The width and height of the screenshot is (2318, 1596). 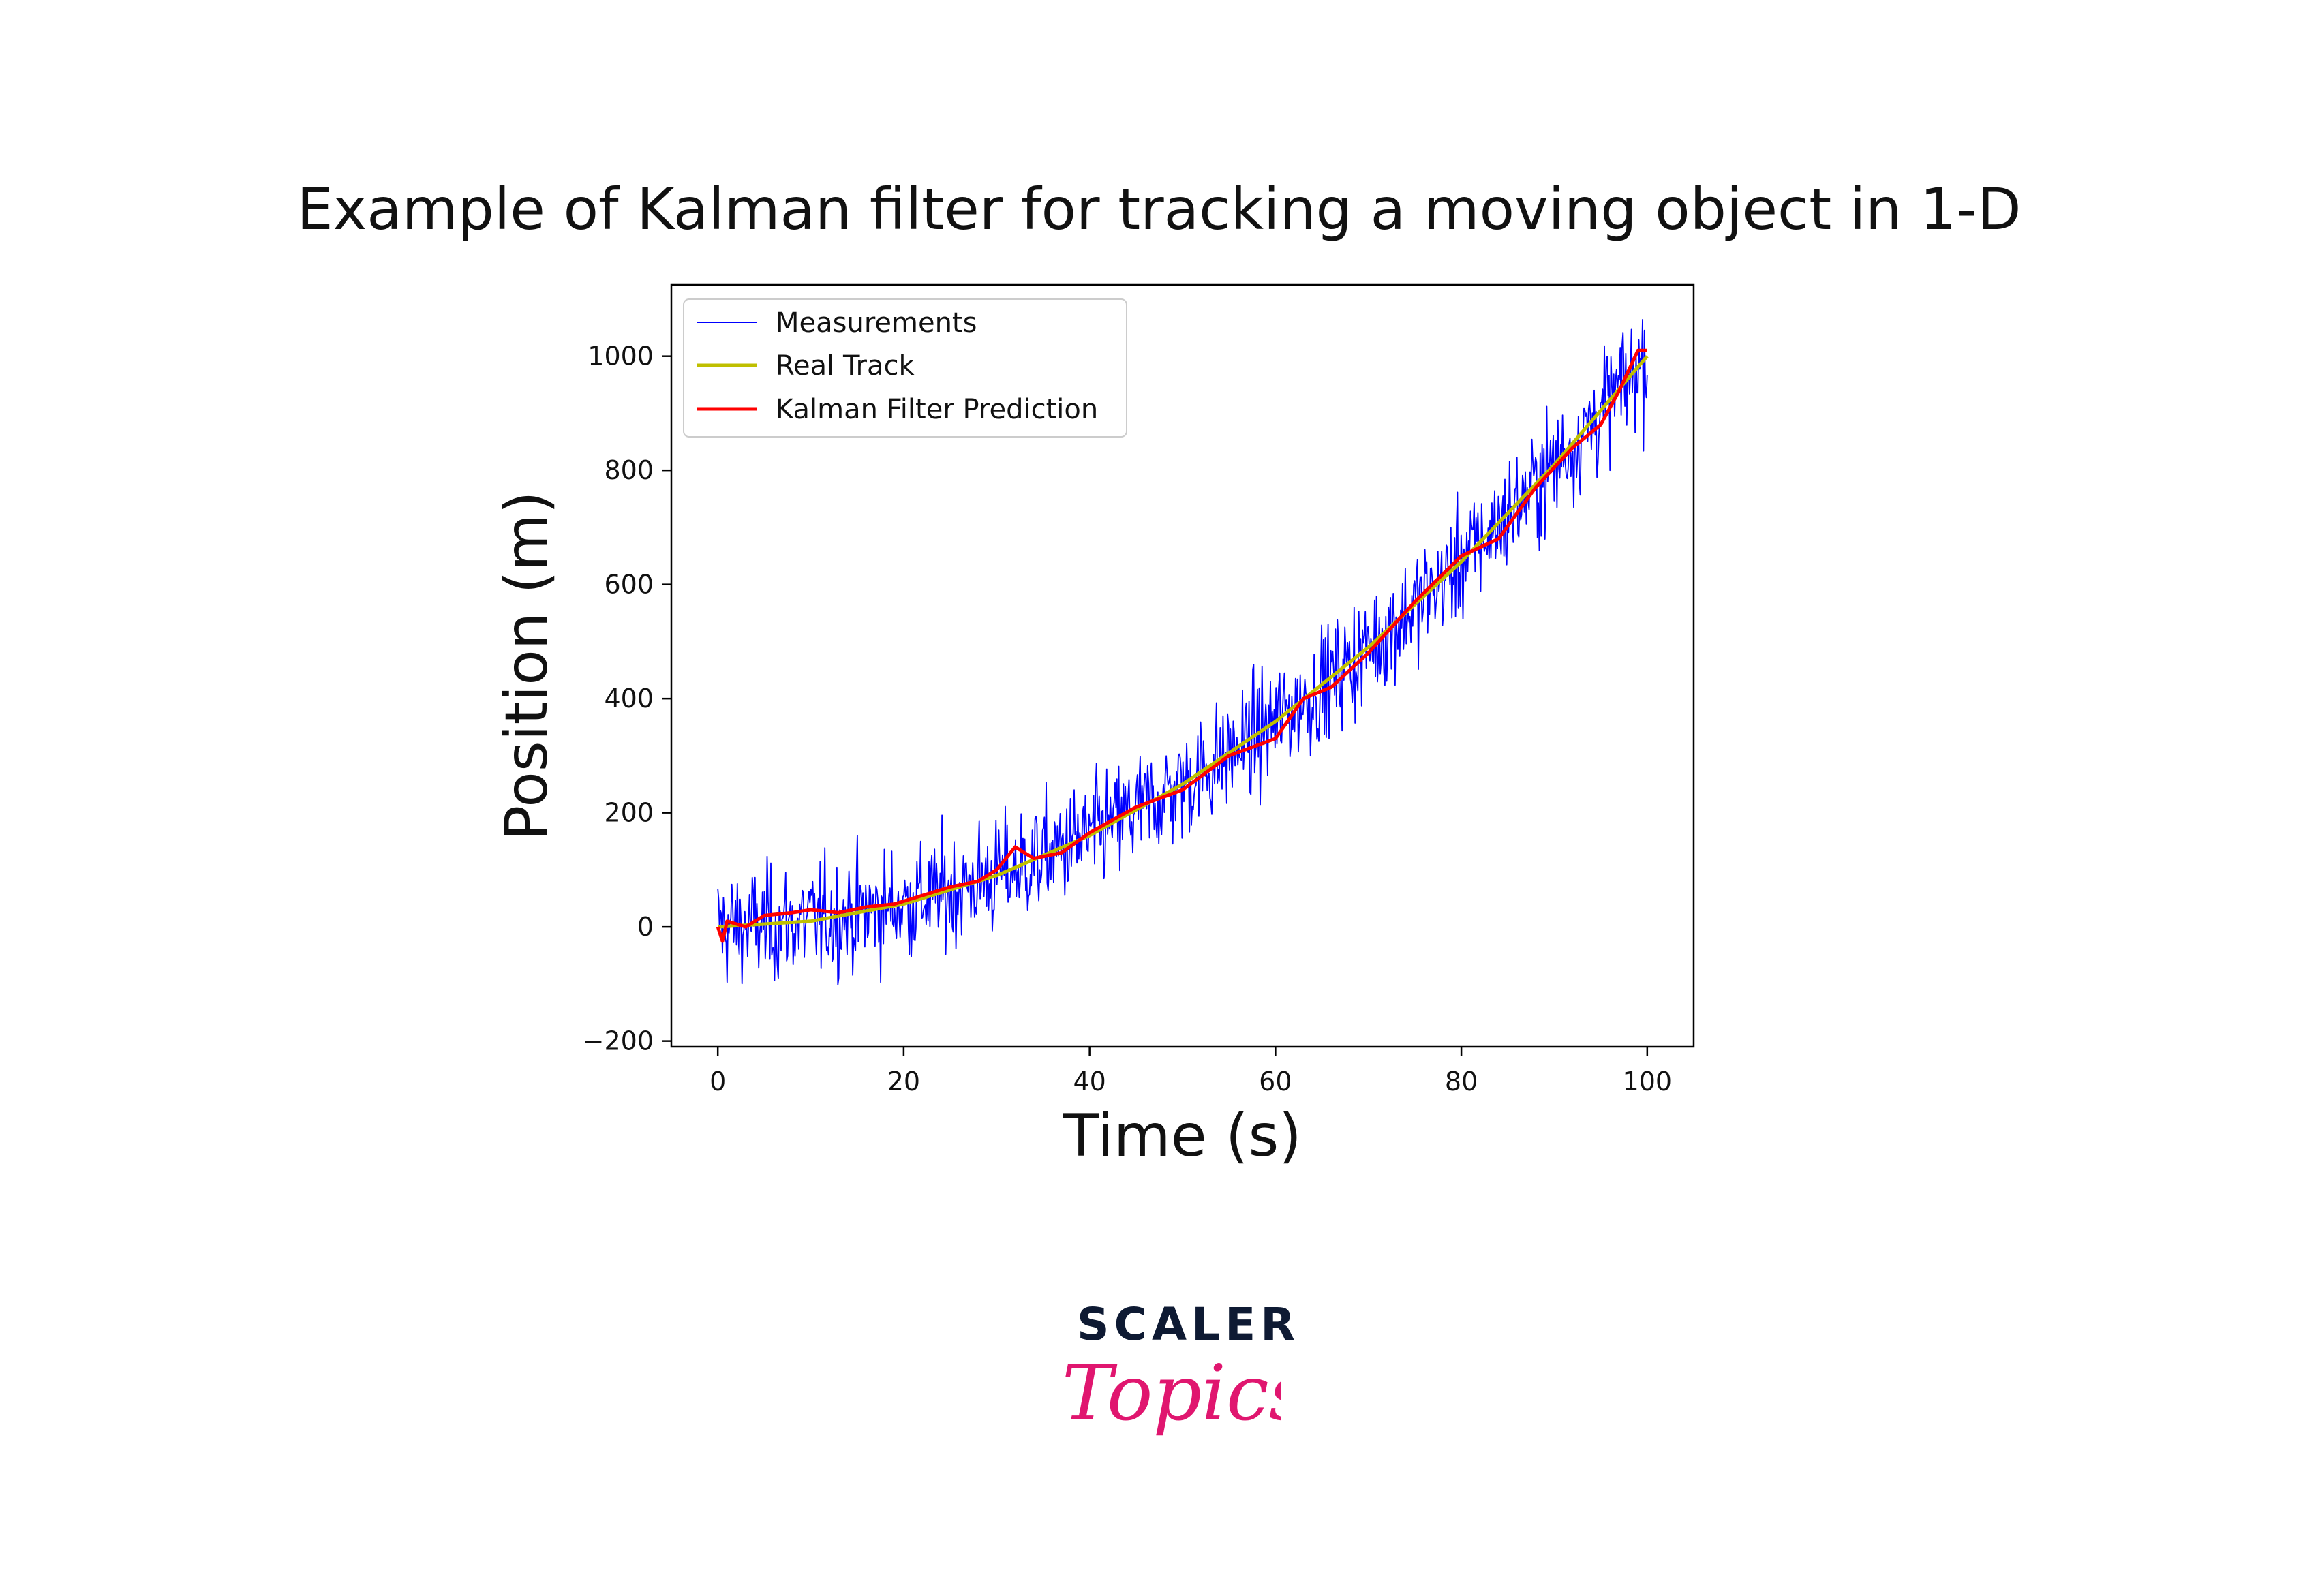 What do you see at coordinates (937, 409) in the screenshot?
I see `legend-label-kalman: Kalman Filter Prediction` at bounding box center [937, 409].